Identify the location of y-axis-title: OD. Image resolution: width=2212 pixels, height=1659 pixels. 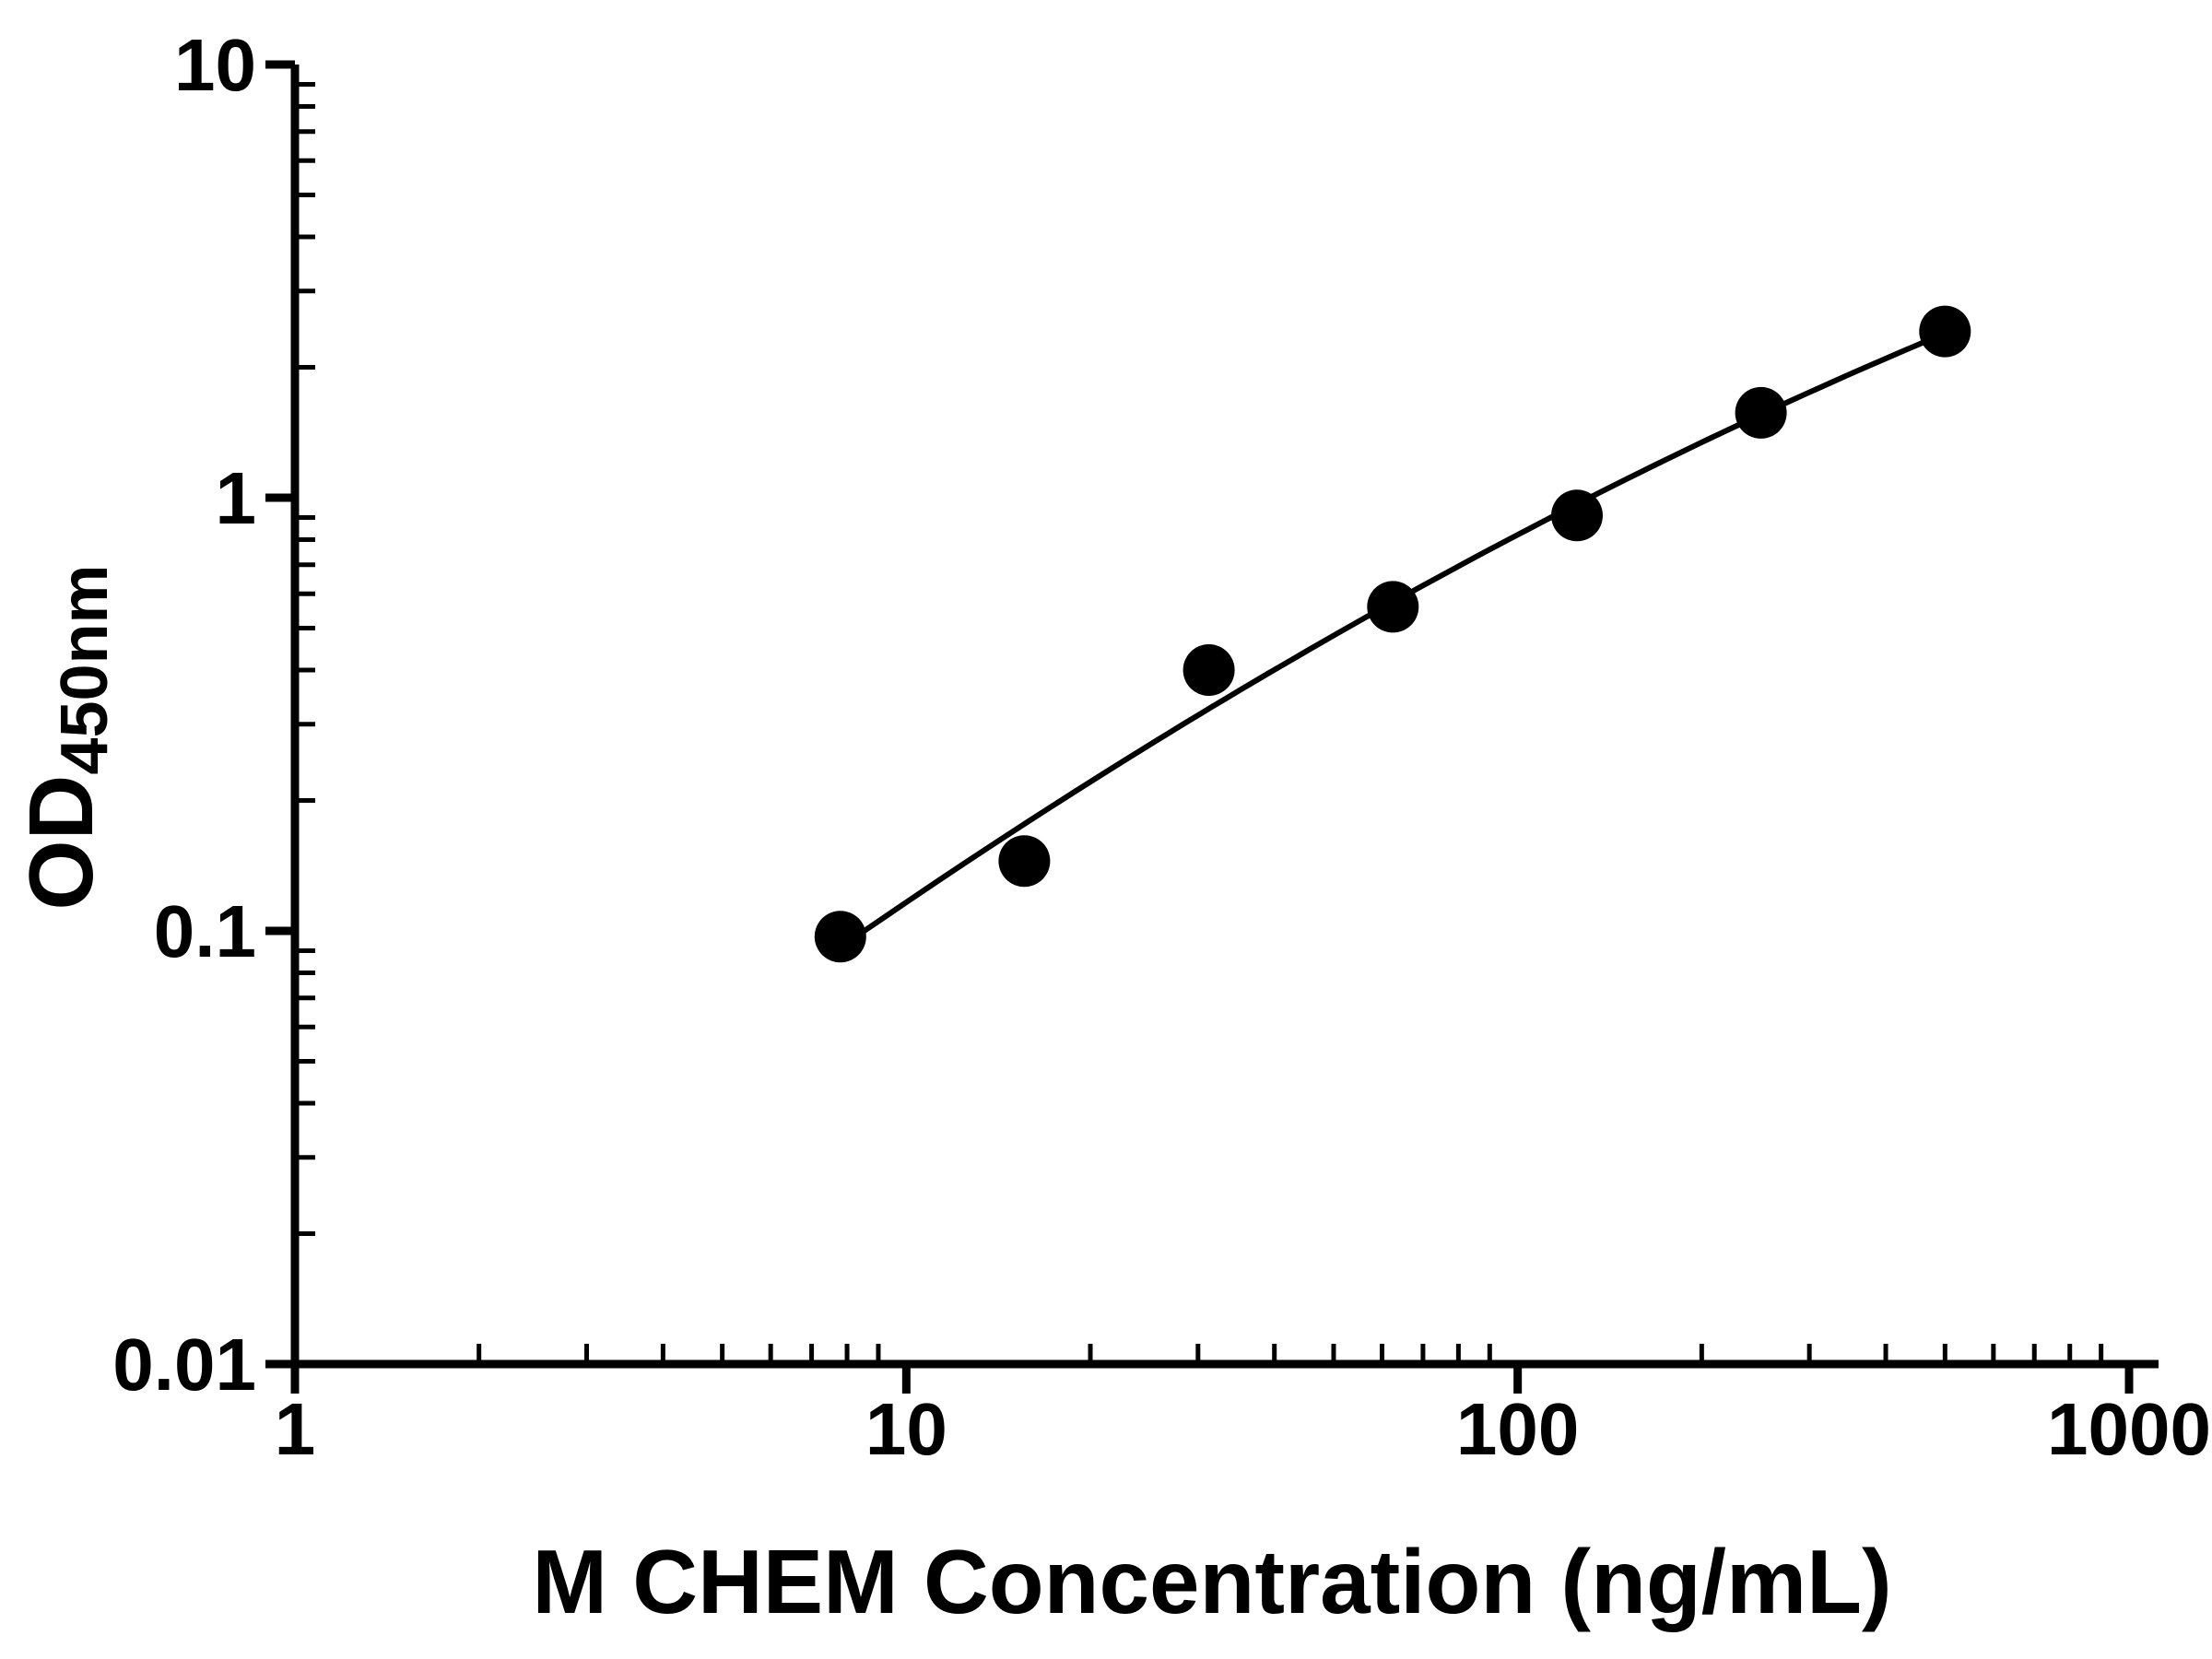
(61, 843).